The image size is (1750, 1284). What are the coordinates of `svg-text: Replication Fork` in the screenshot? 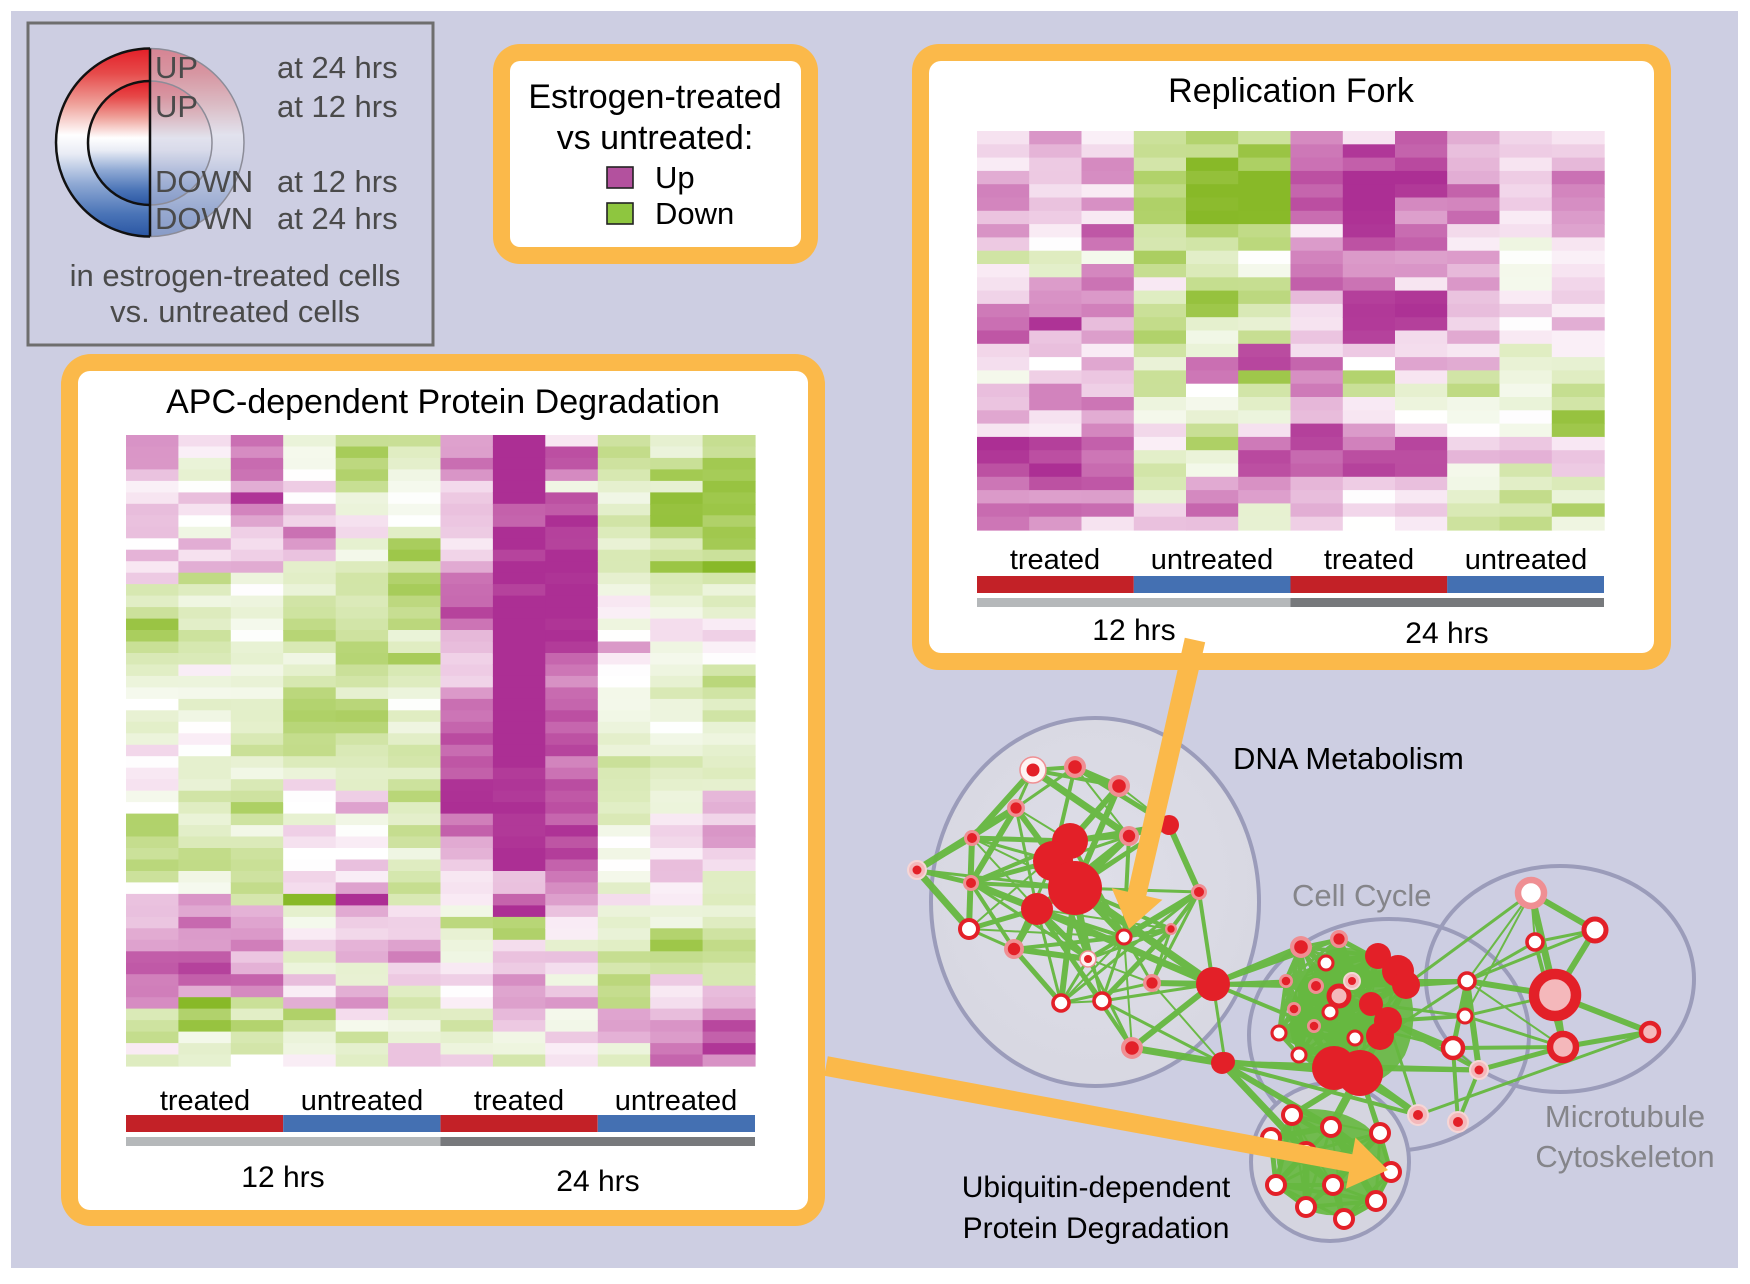 It's located at (1291, 91).